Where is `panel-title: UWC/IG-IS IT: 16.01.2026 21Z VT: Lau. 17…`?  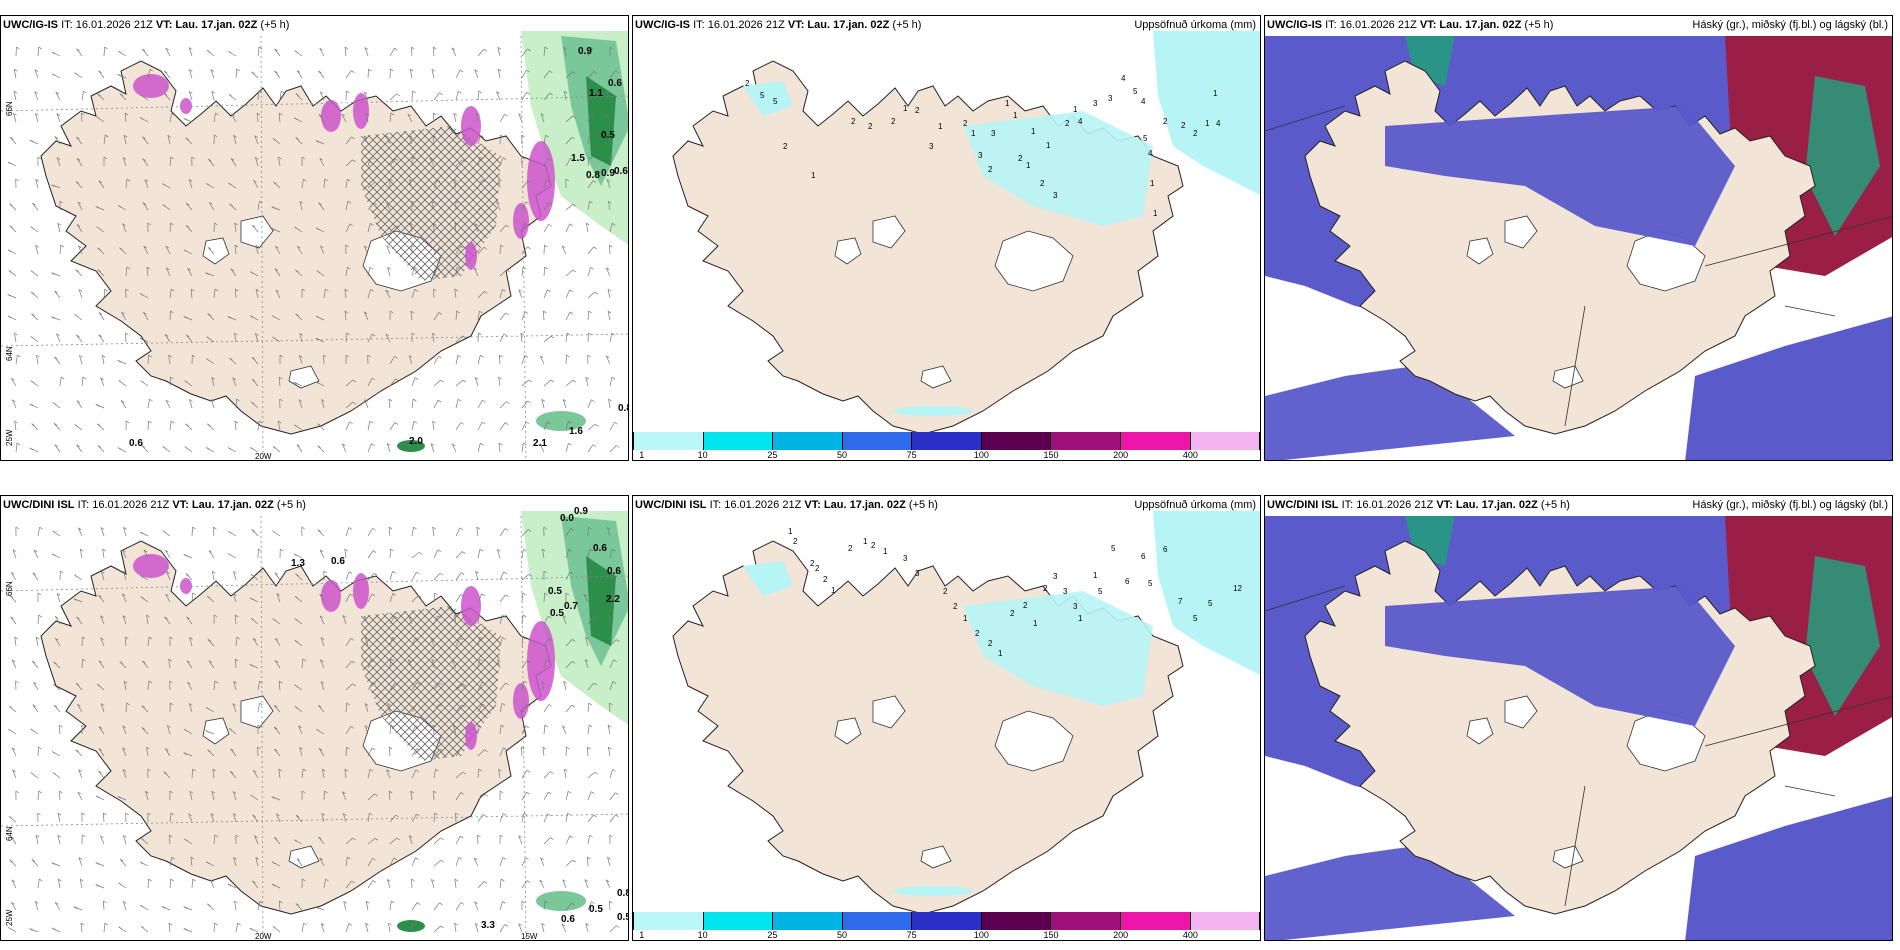 panel-title: UWC/IG-IS IT: 16.01.2026 21Z VT: Lau. 17… is located at coordinates (778, 25).